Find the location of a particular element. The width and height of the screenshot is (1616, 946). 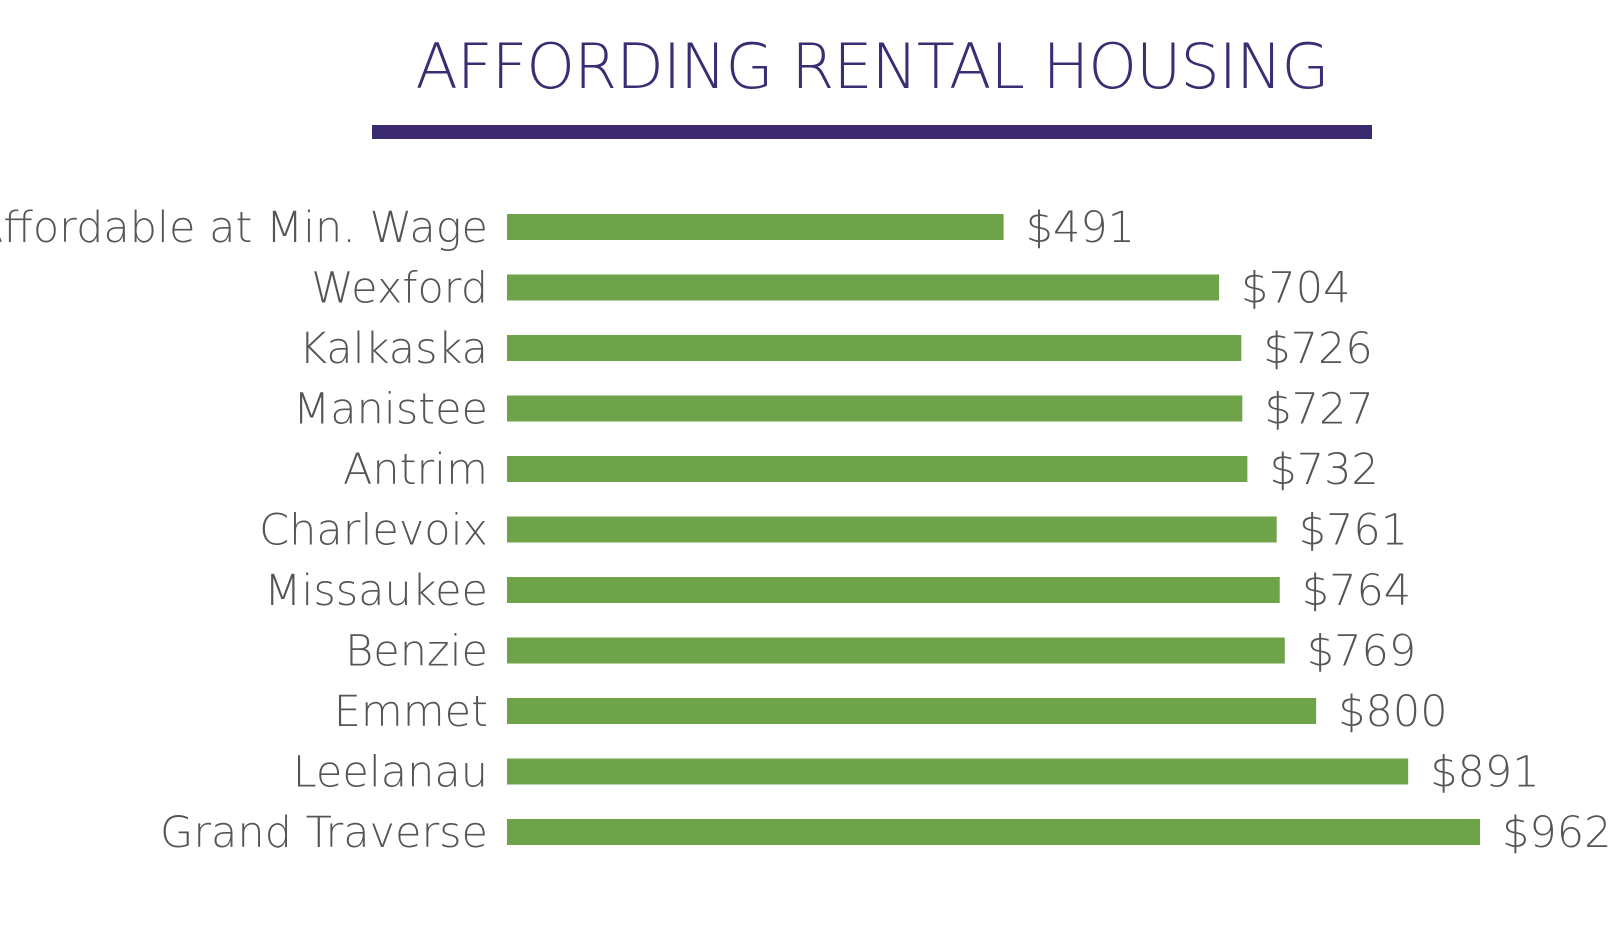

category-label: Leelanau is located at coordinates (390, 773).